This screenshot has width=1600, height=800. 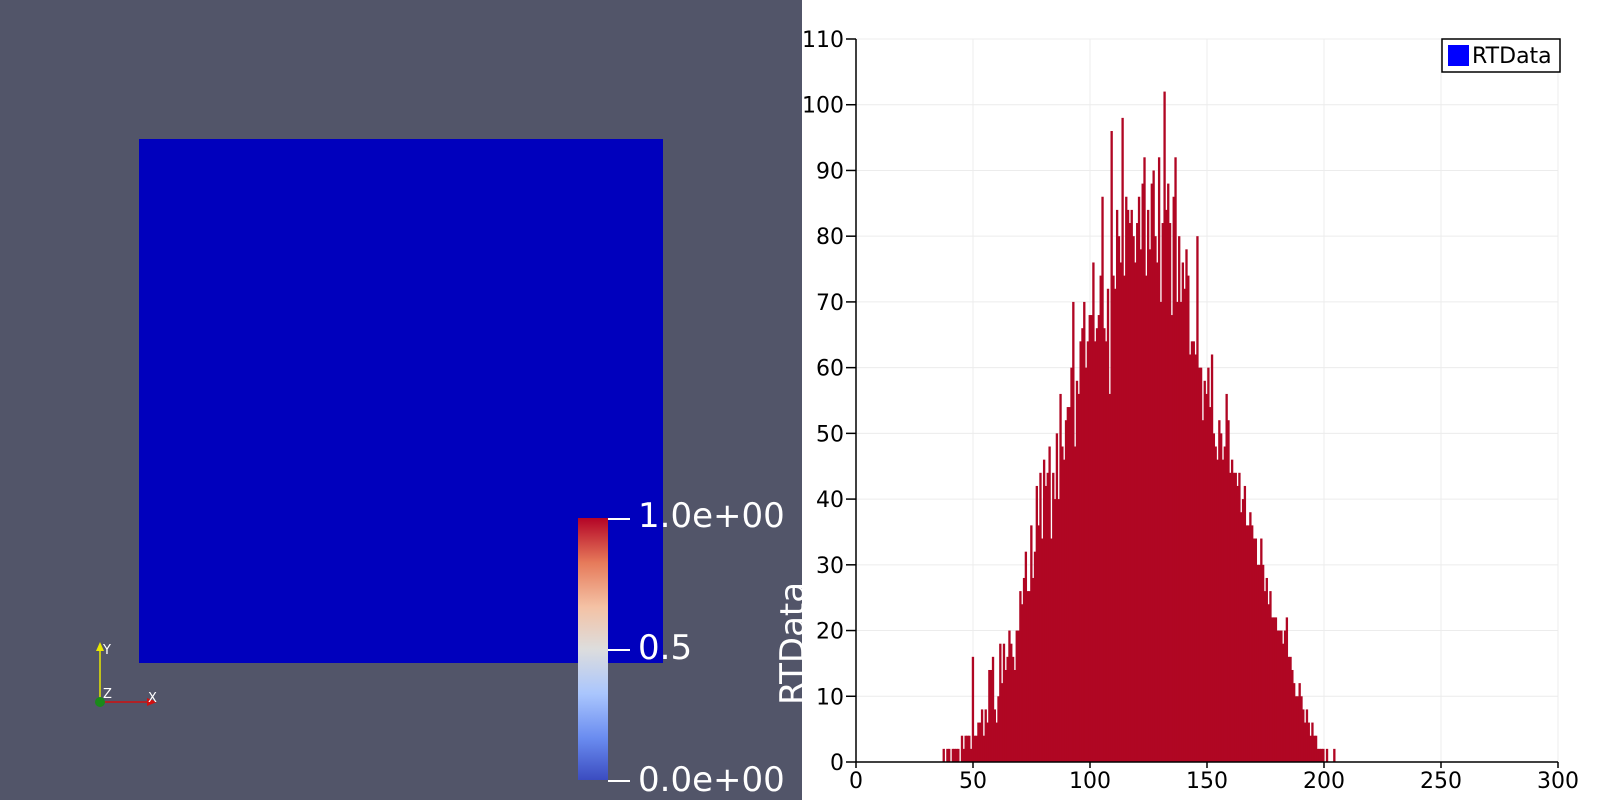 I want to click on legend-swatch, so click(x=1458, y=55).